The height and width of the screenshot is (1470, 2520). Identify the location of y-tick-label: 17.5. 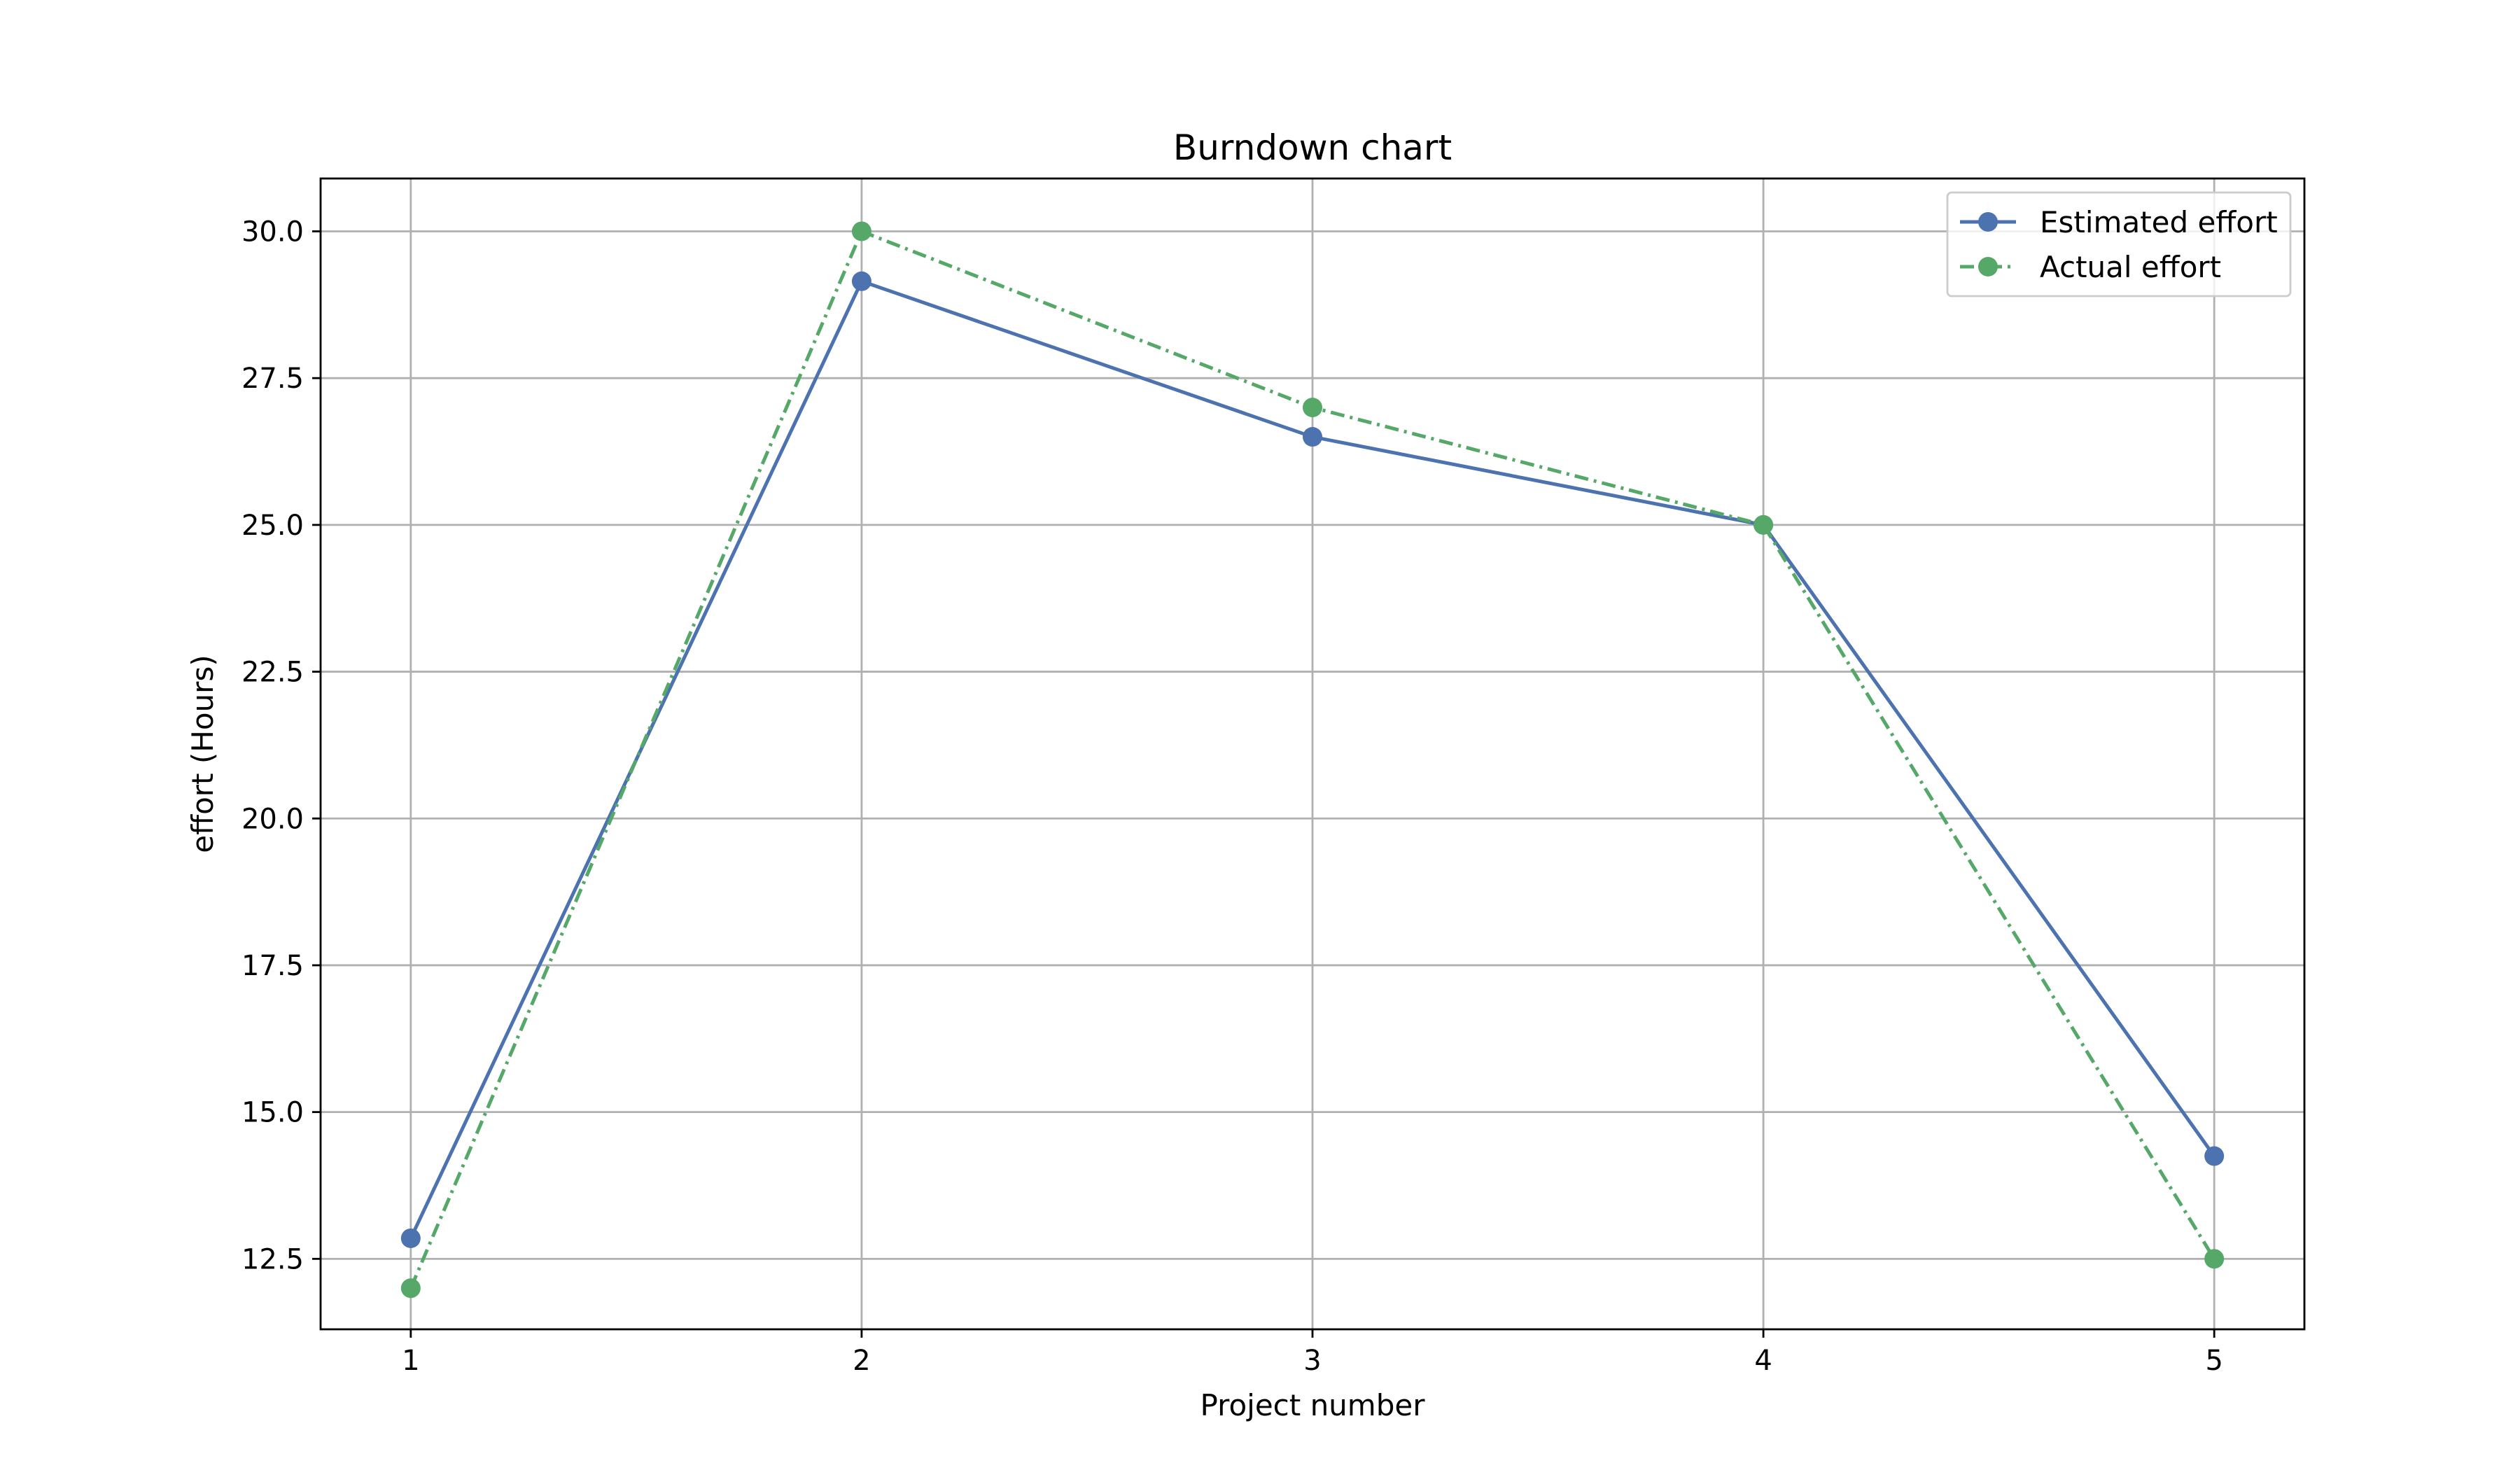
(272, 966).